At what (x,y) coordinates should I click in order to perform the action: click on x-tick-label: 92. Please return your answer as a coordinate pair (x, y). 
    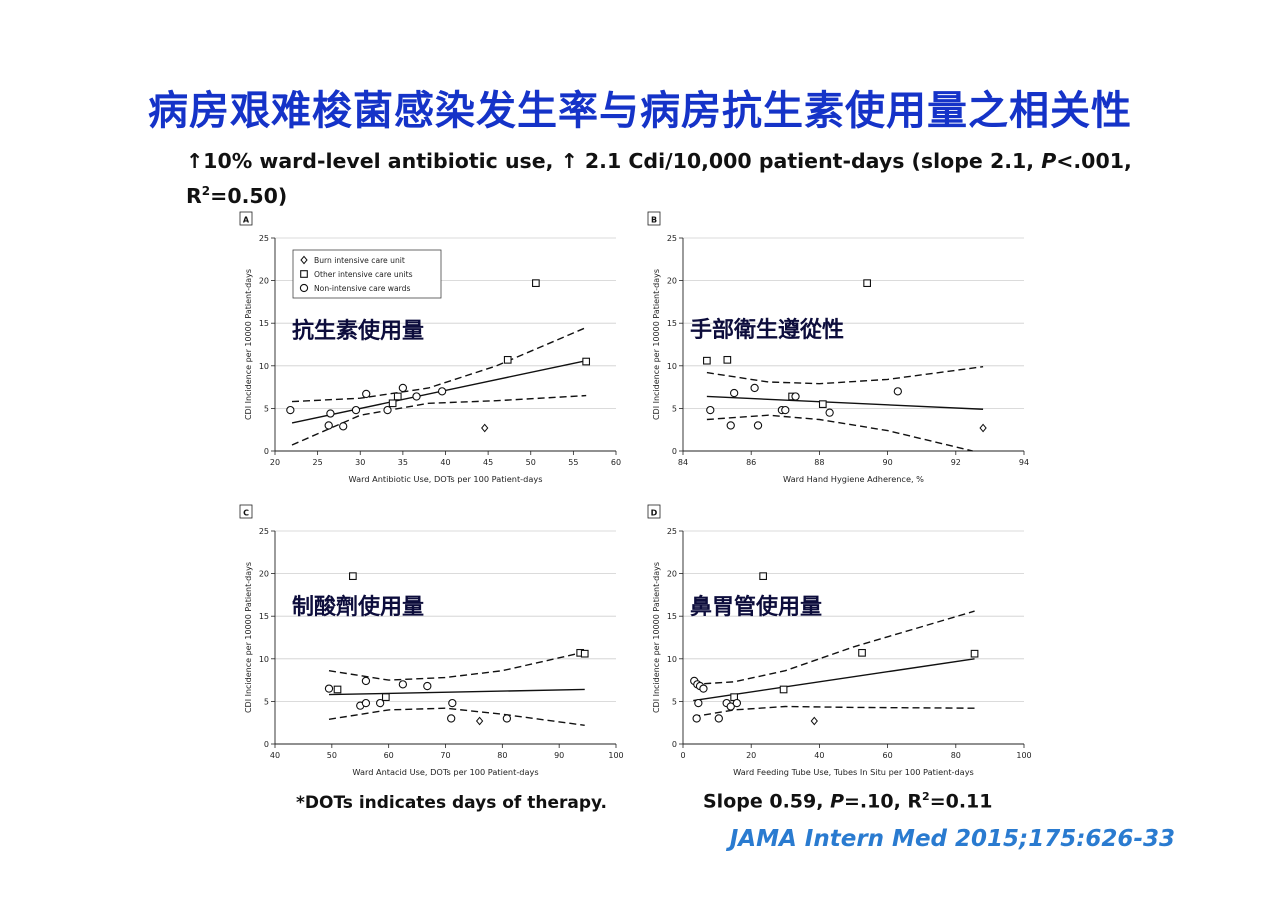
    Looking at the image, I should click on (956, 462).